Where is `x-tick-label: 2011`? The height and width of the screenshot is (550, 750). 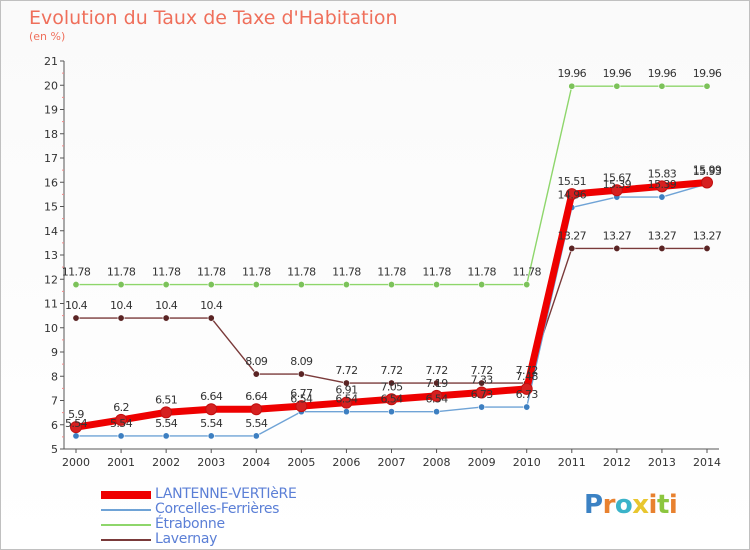 x-tick-label: 2011 is located at coordinates (572, 462).